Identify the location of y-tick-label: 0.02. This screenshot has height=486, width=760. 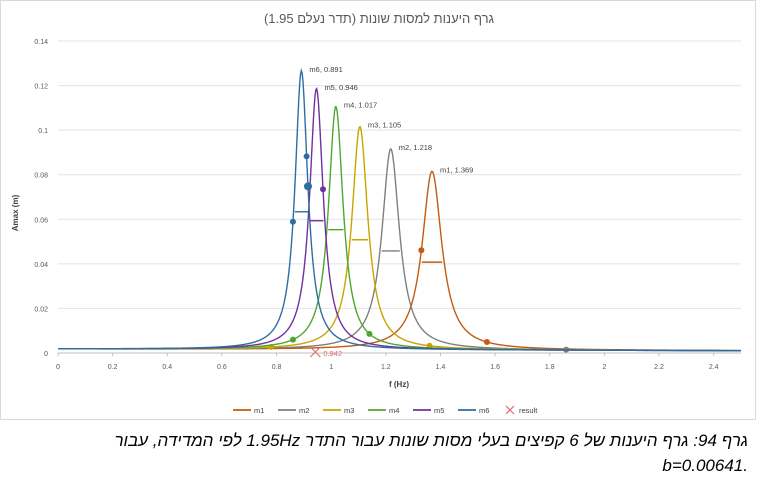
(41, 309).